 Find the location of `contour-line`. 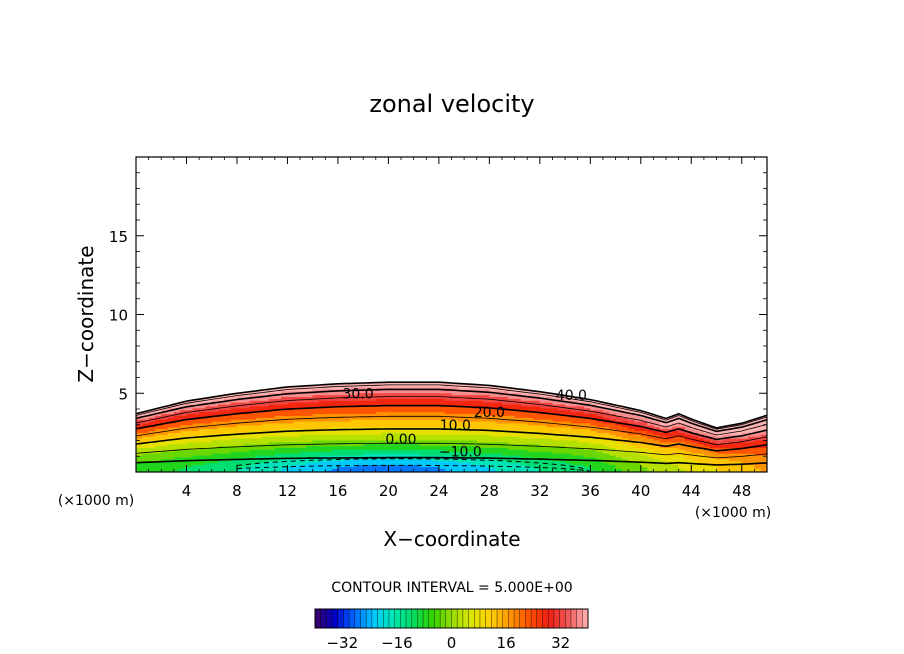

contour-line is located at coordinates (451, 410).